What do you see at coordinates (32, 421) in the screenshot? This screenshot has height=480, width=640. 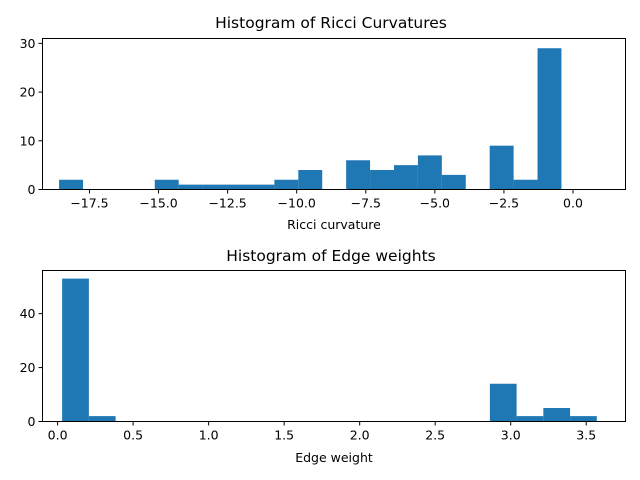 I see `edge-weight-y-tick-label-0: 0` at bounding box center [32, 421].